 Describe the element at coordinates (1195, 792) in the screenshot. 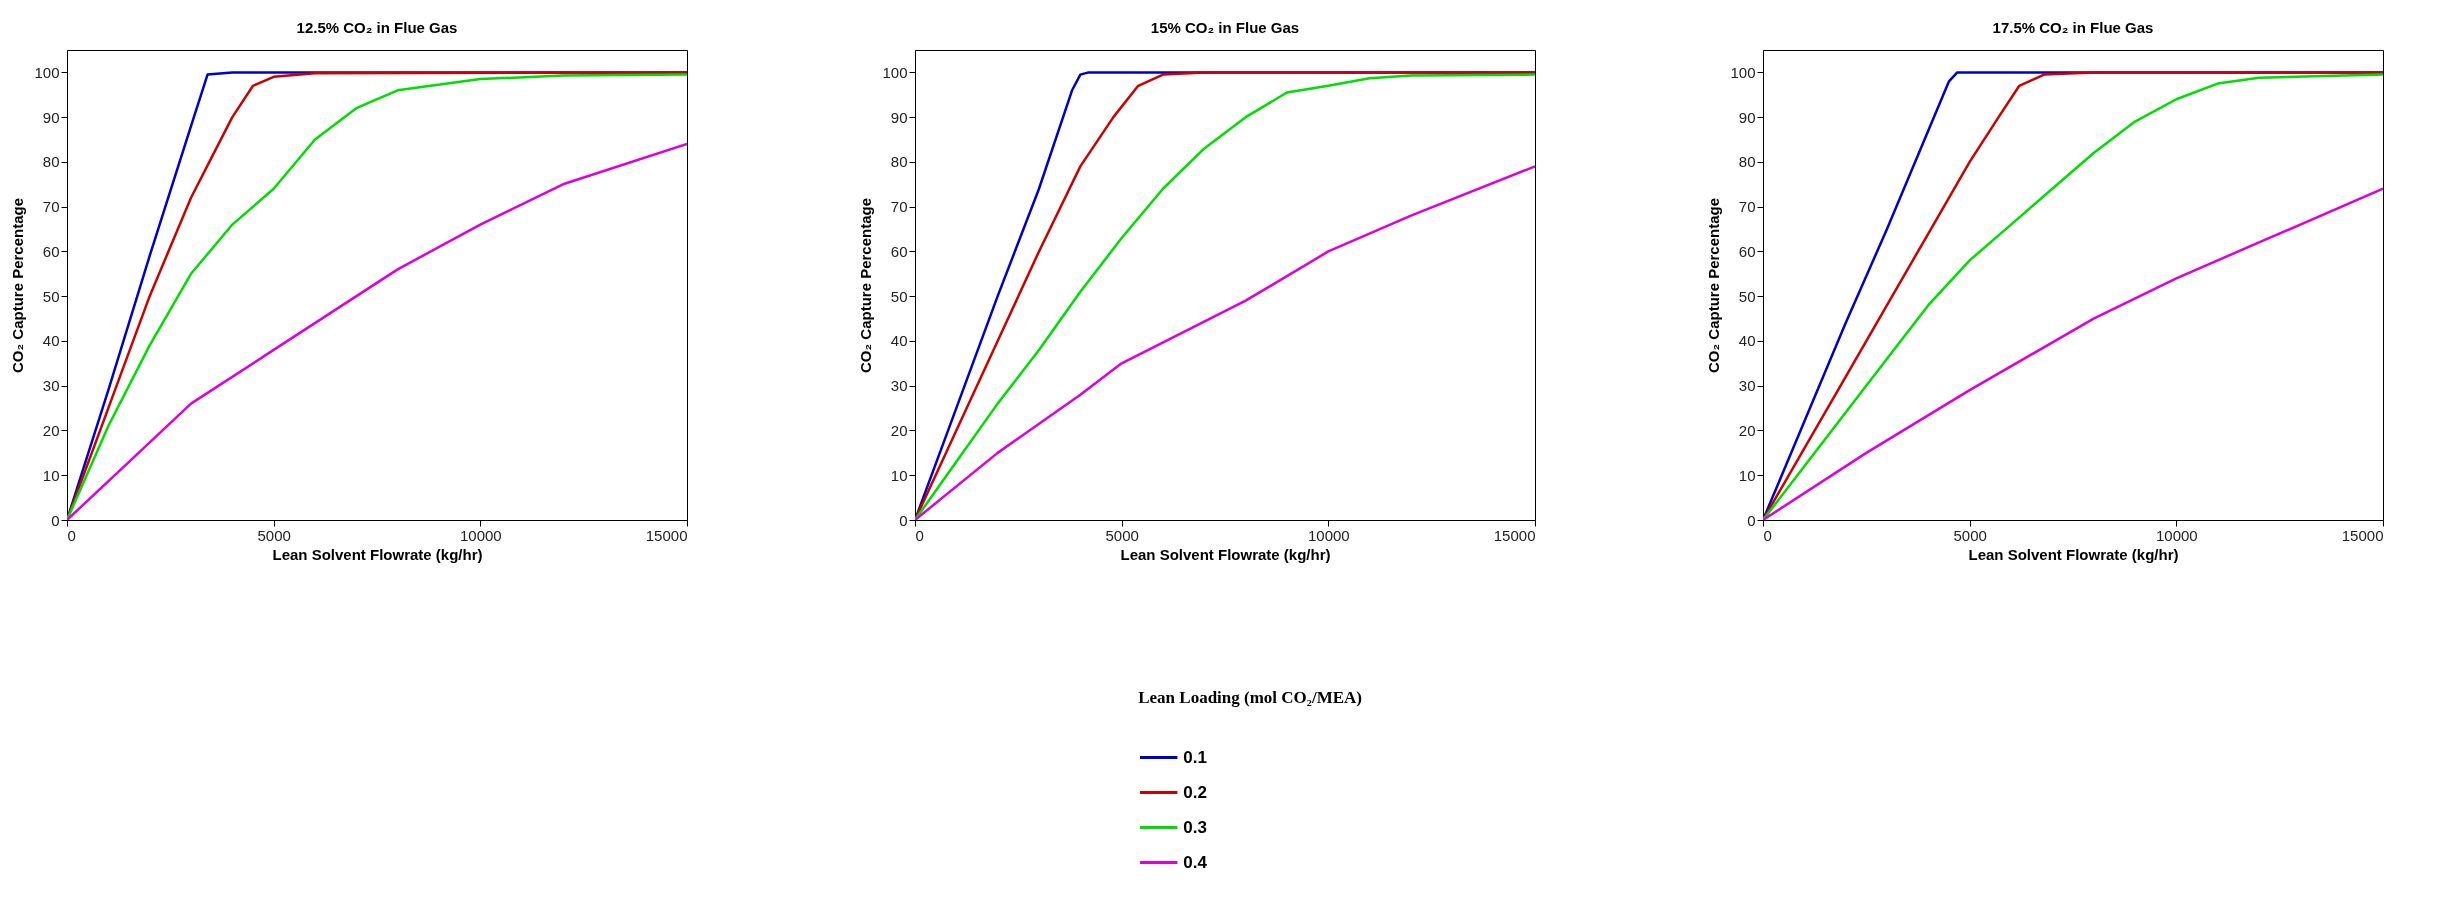

I see `legend-label: 0.2` at that location.